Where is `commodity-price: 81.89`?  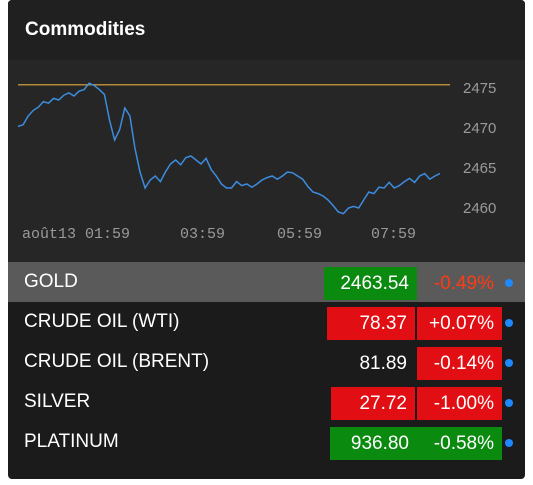 commodity-price: 81.89 is located at coordinates (383, 363).